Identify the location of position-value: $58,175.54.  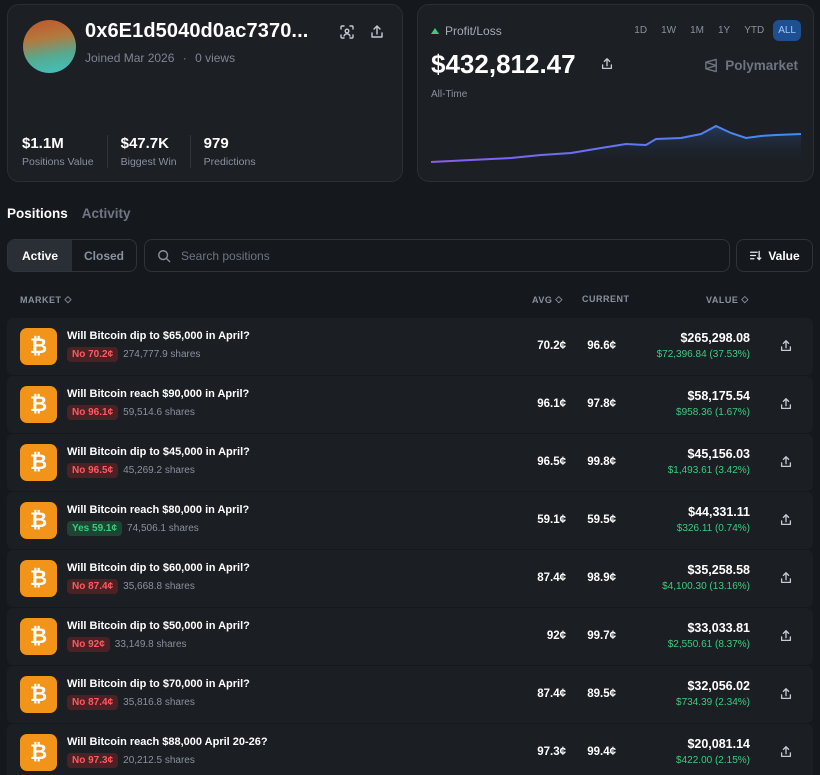
(718, 396).